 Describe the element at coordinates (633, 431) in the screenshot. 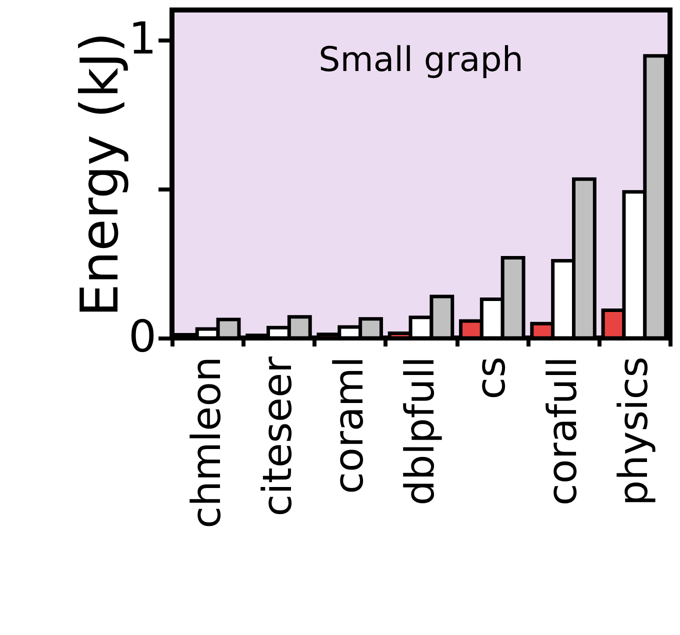

I see `x-tick-label: physics` at that location.